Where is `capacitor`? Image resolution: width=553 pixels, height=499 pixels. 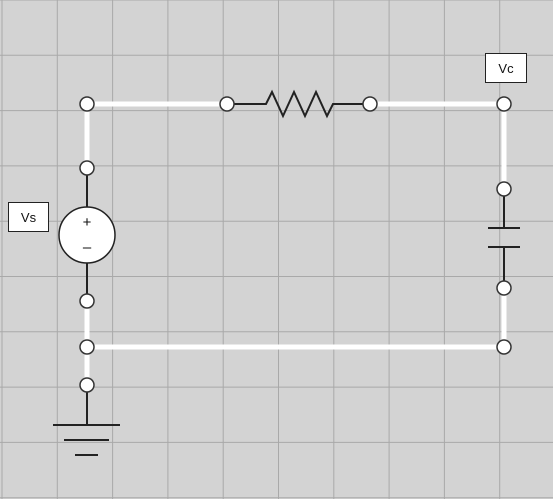
capacitor is located at coordinates (504, 238).